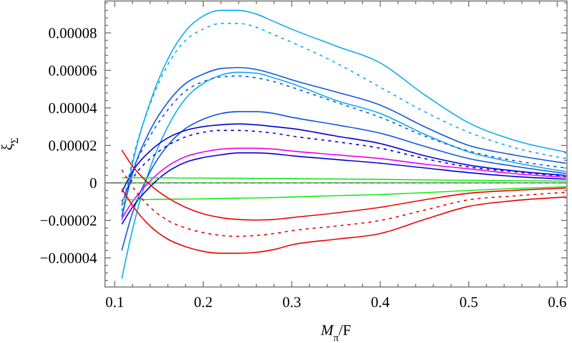 The image size is (572, 343). Describe the element at coordinates (344, 193) in the screenshot. I see `line-series` at that location.